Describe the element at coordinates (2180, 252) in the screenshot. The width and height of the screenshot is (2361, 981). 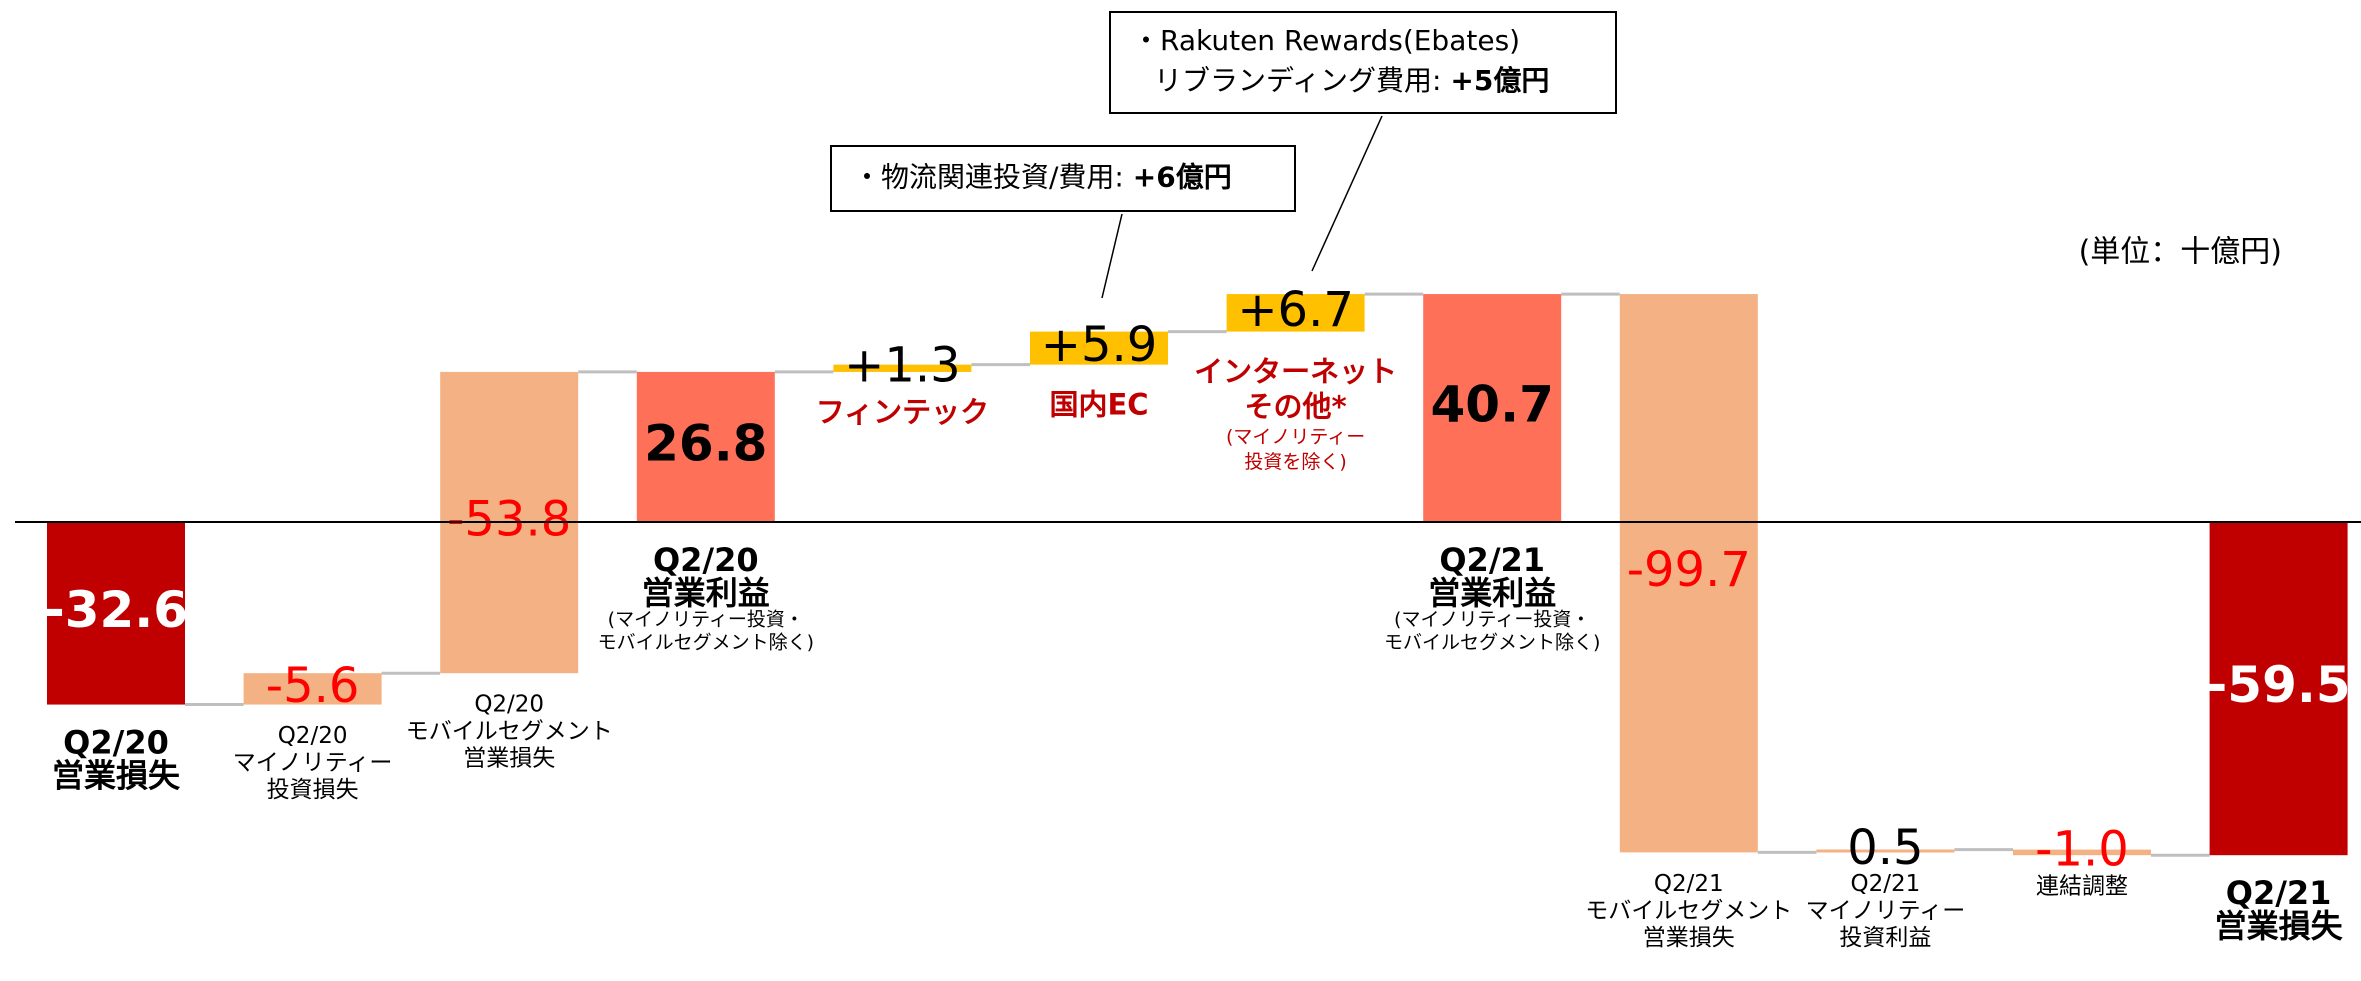
I see `unit-label: (単位：十億円)` at that location.